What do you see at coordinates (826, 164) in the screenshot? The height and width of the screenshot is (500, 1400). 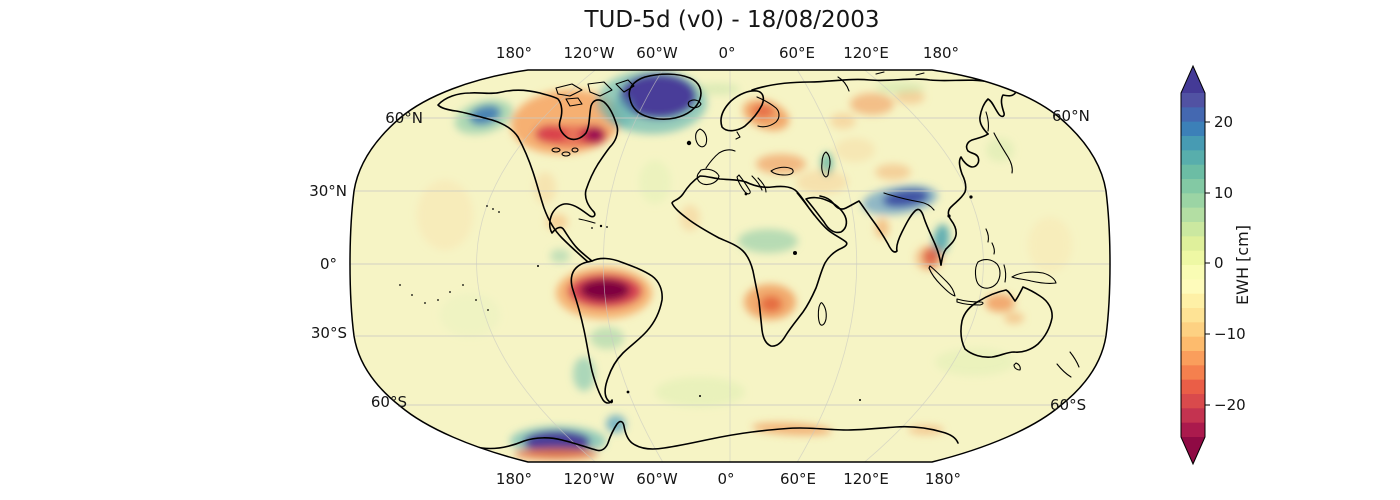 I see `caspian-sea` at bounding box center [826, 164].